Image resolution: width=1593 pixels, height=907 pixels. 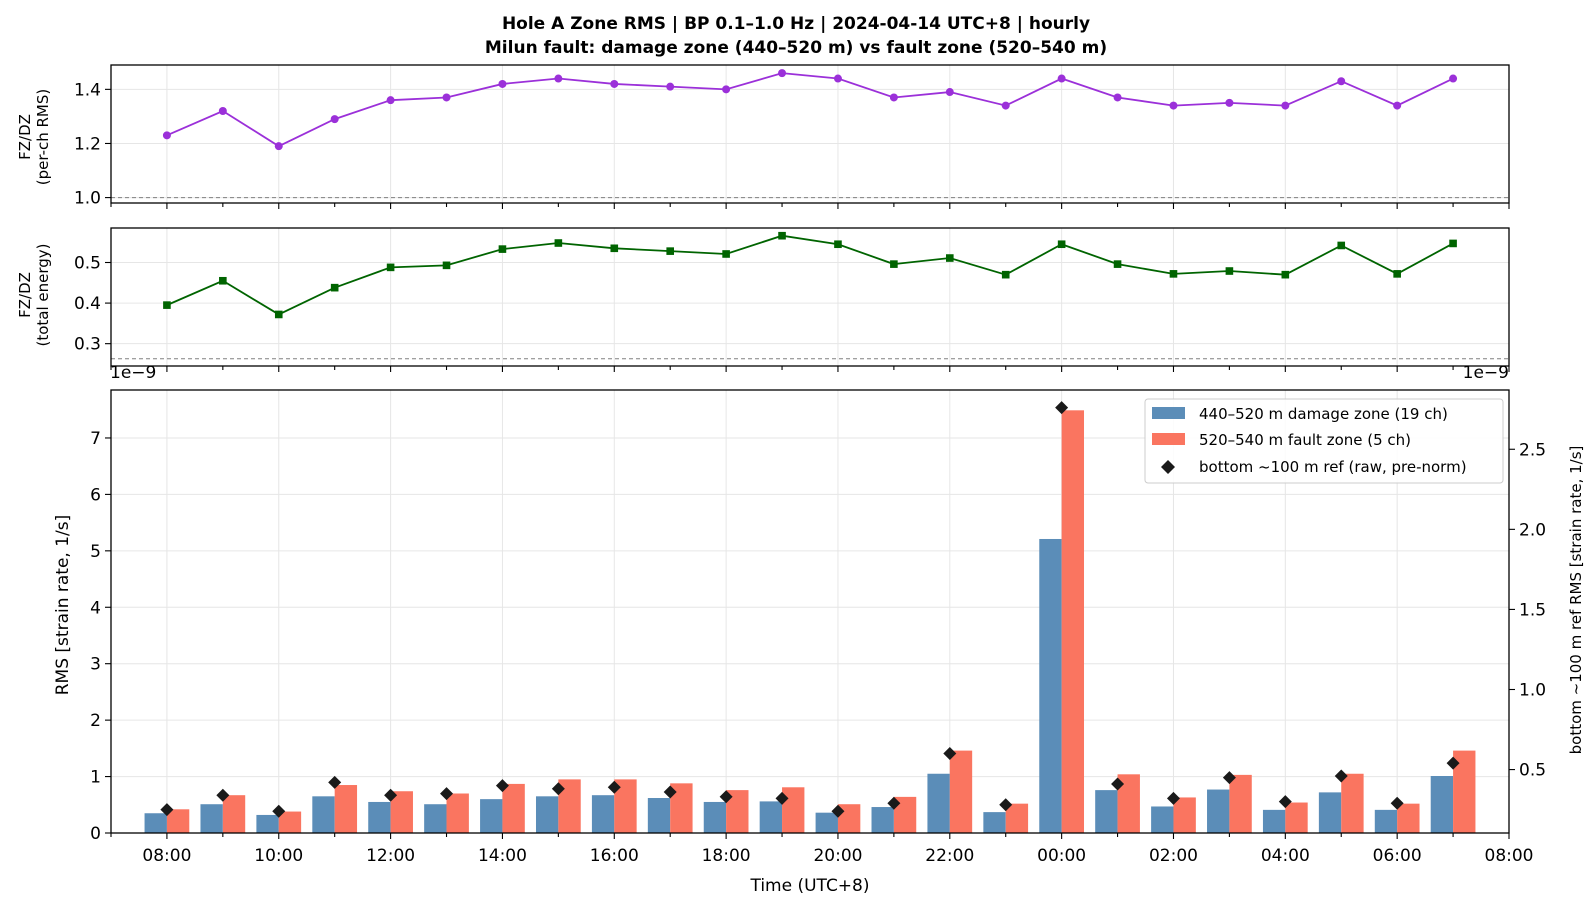 What do you see at coordinates (810, 110) in the screenshot?
I see `panel1-series-line` at bounding box center [810, 110].